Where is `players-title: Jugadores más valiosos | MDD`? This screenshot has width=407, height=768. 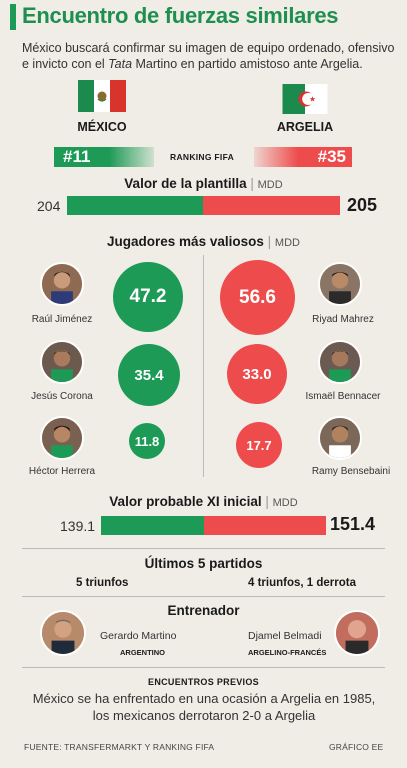 players-title: Jugadores más valiosos | MDD is located at coordinates (203, 241).